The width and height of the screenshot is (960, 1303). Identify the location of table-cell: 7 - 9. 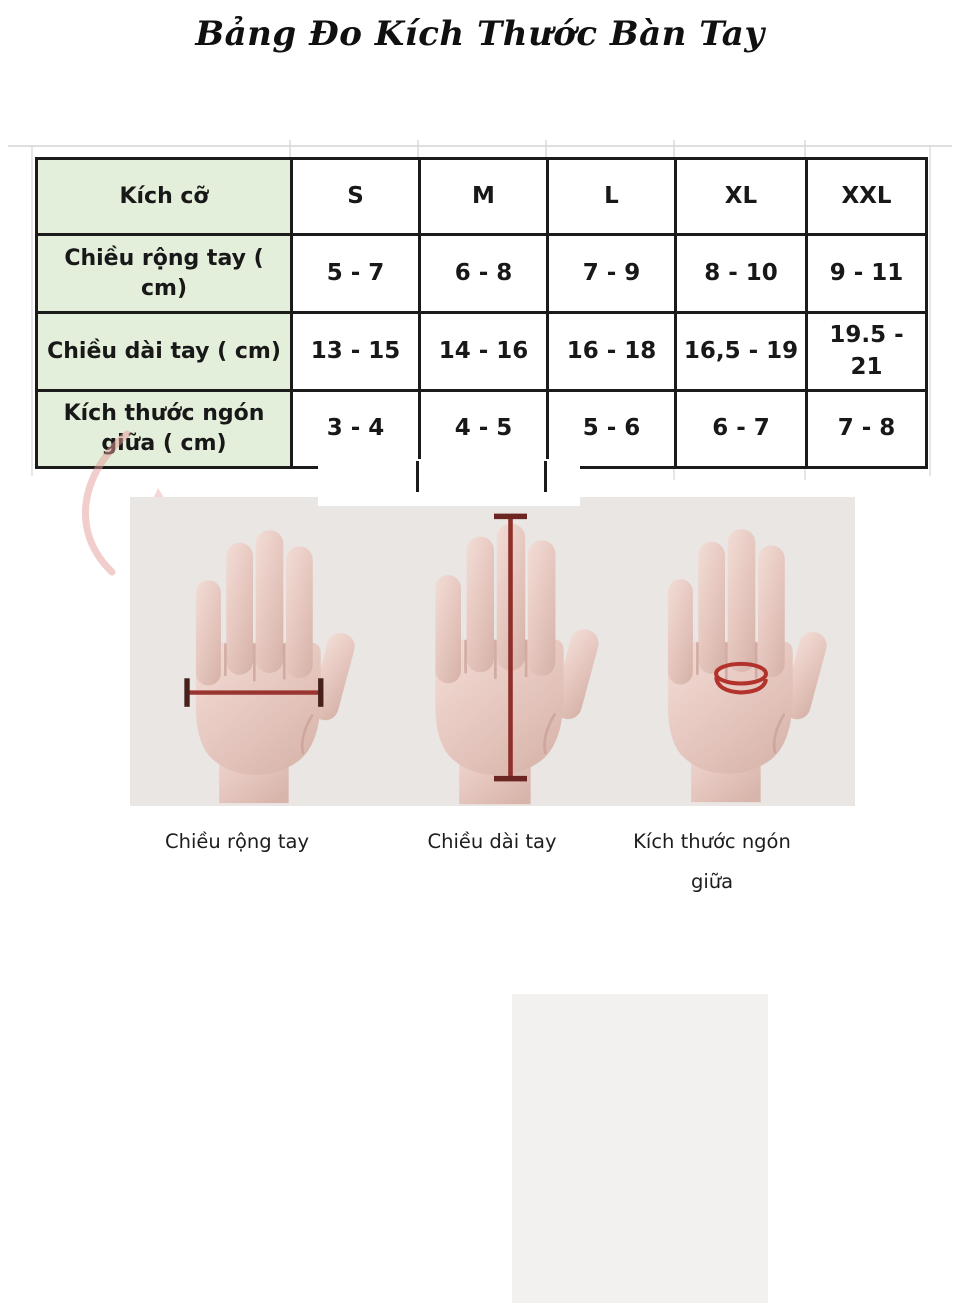
(611, 273).